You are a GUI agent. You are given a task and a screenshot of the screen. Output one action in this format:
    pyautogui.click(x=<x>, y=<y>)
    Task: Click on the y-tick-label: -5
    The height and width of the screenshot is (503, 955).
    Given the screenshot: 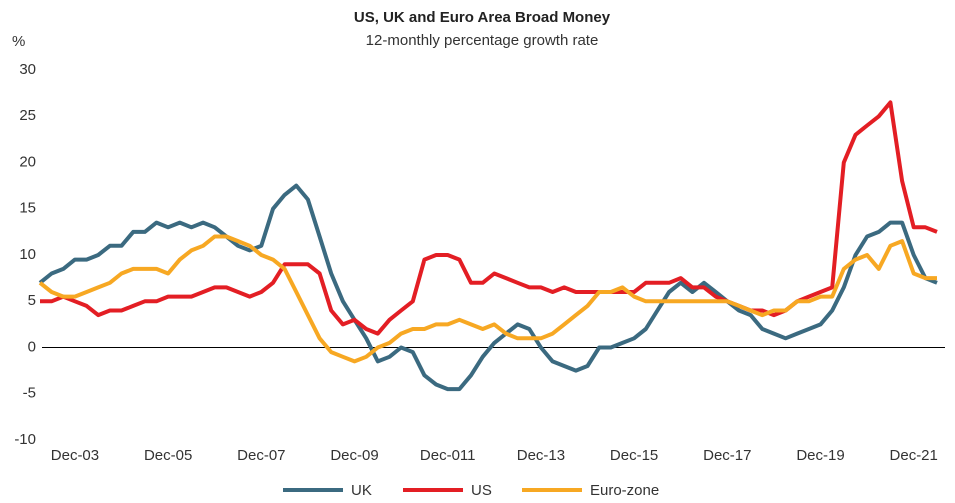 What is the action you would take?
    pyautogui.click(x=29, y=393)
    